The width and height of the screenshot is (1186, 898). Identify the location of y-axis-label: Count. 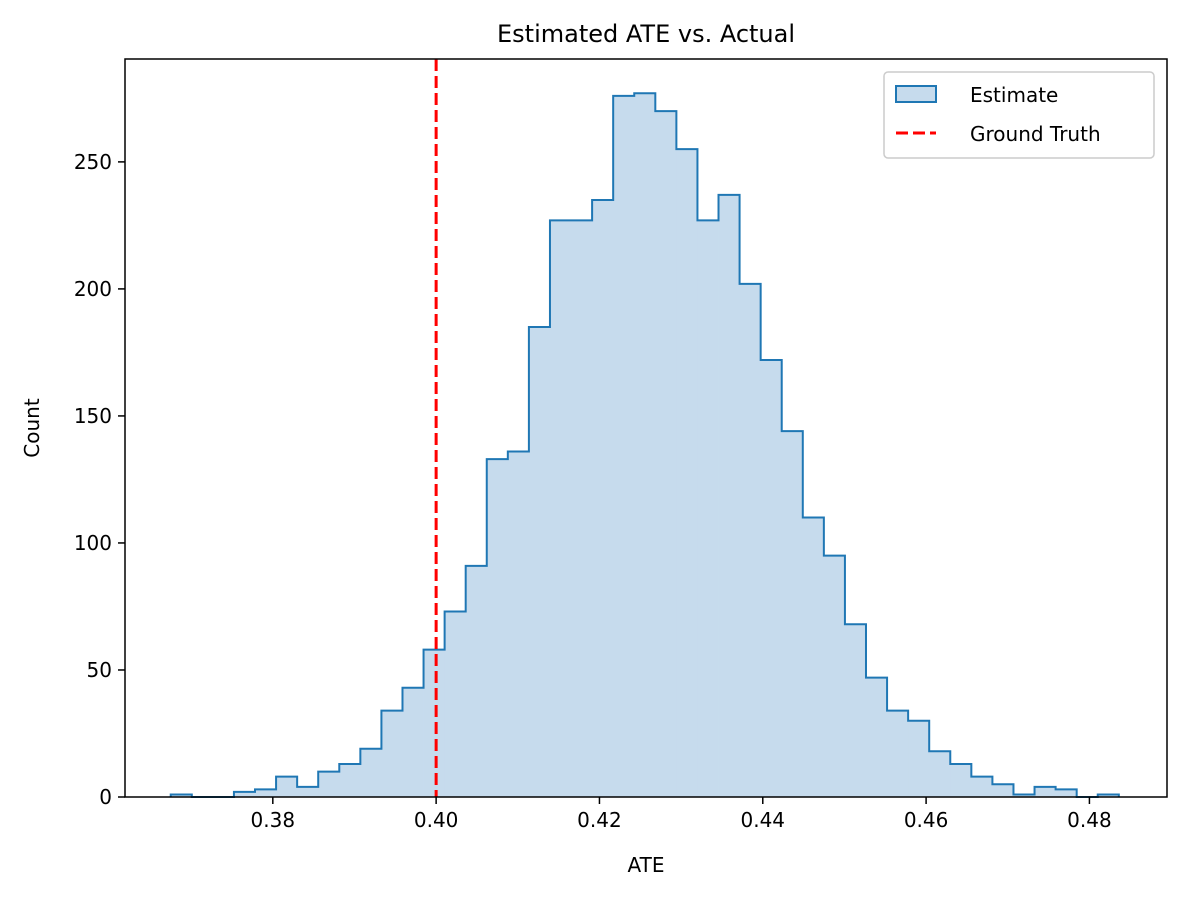
(32, 428).